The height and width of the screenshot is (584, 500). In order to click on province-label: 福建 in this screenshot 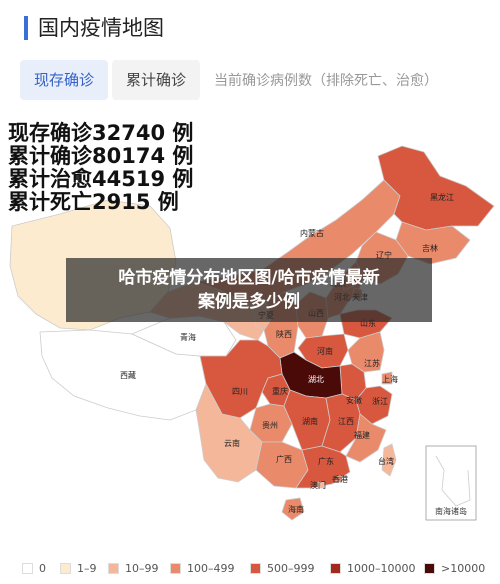, I will do `click(362, 435)`.